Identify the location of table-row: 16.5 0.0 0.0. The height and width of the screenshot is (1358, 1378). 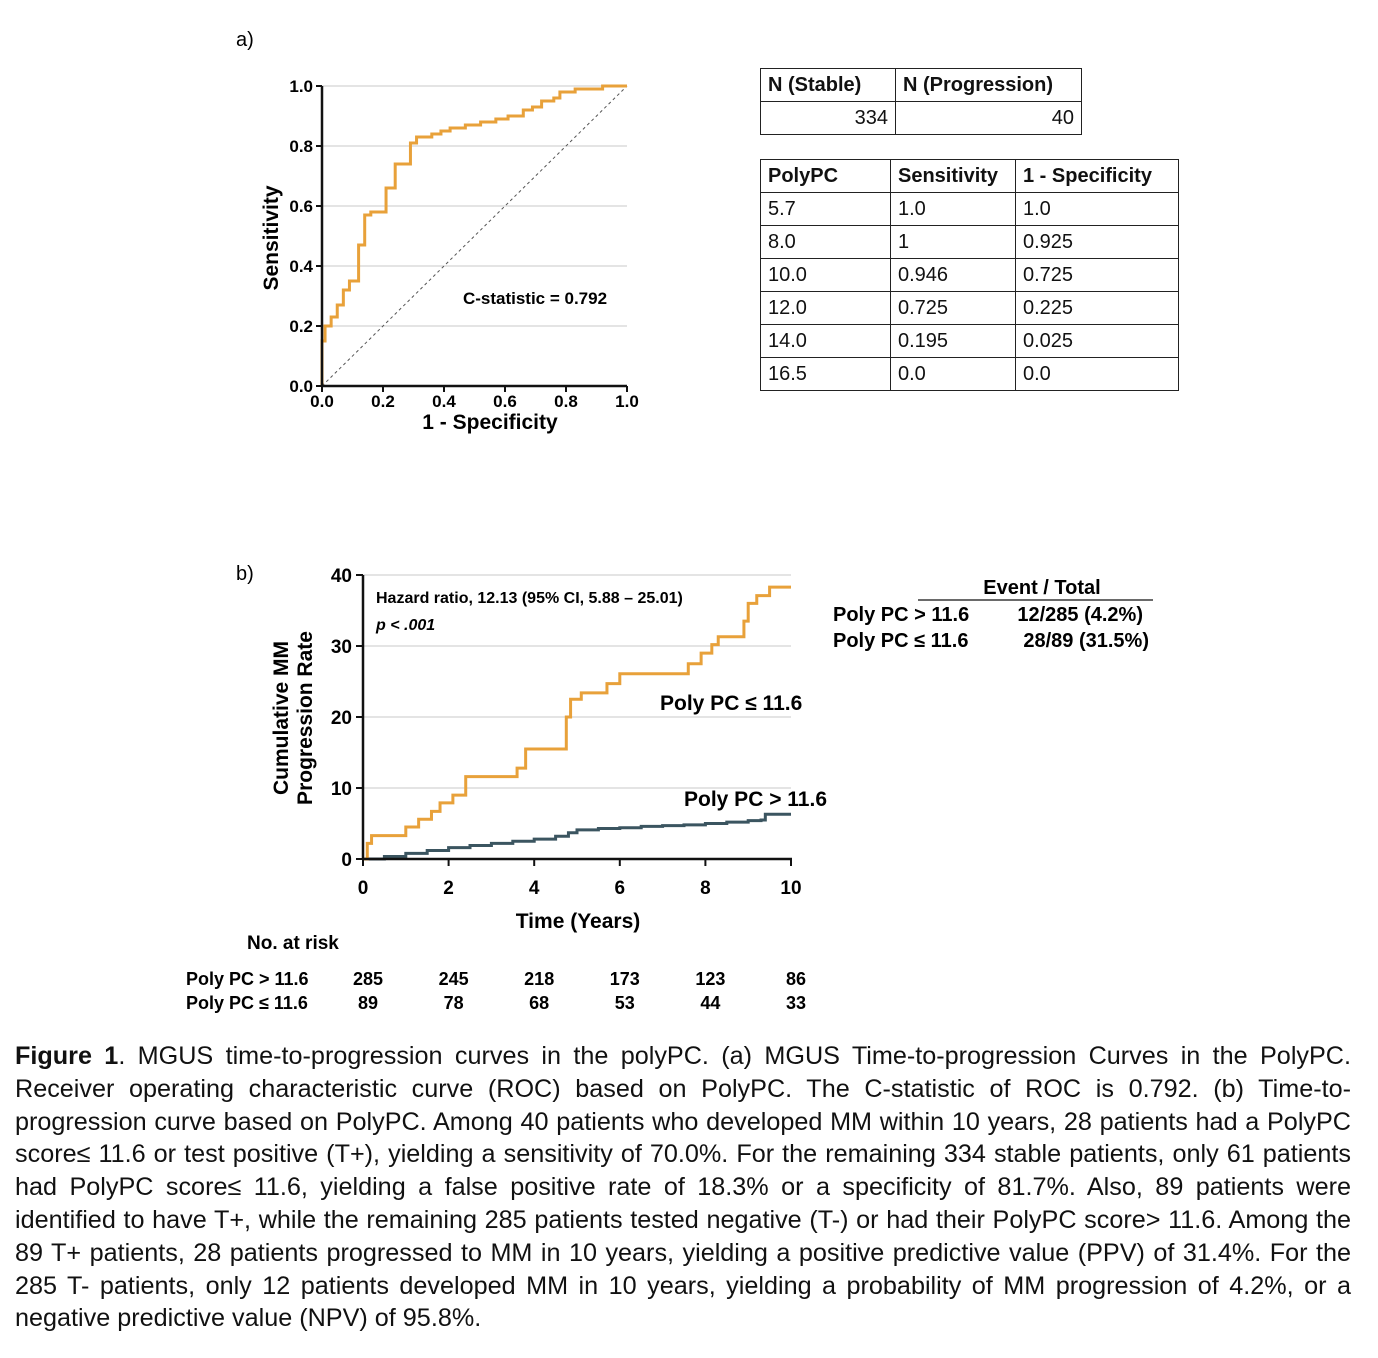
(969, 374).